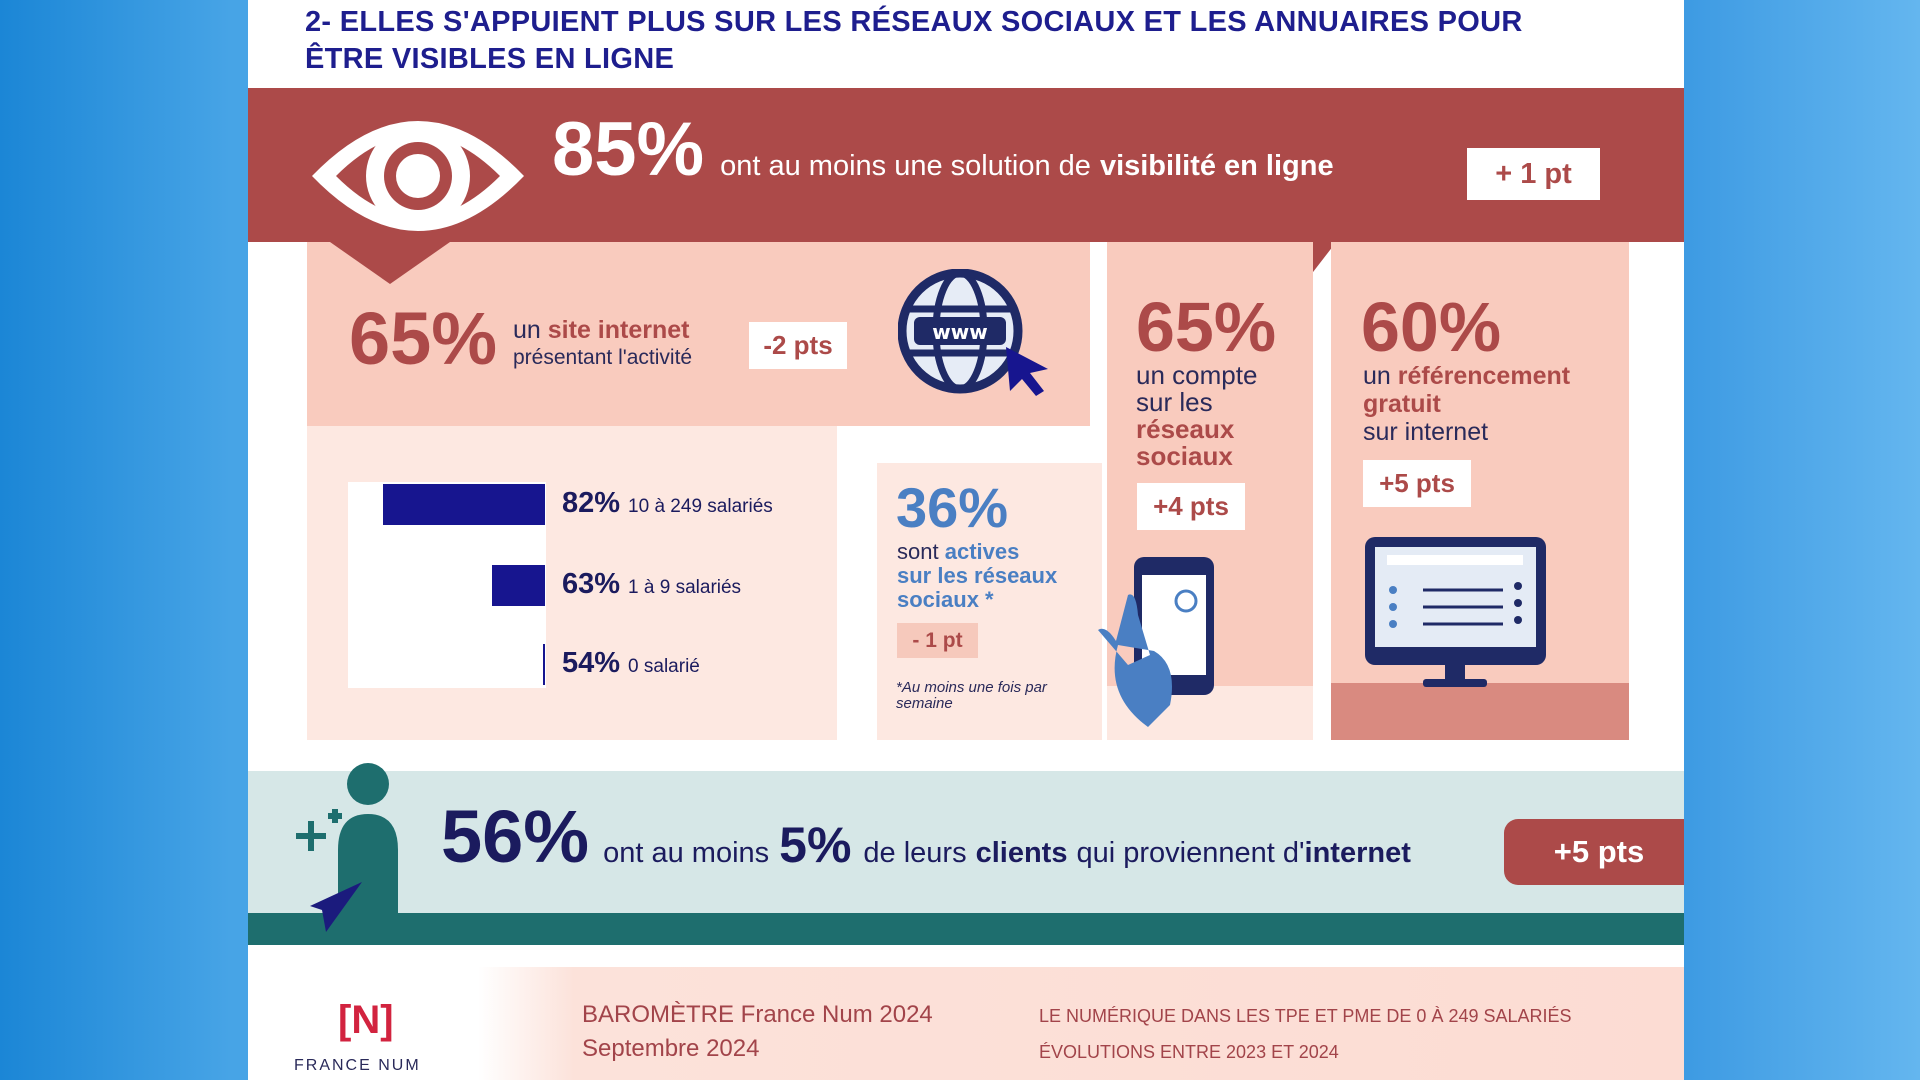 The width and height of the screenshot is (1920, 1080). I want to click on smartphone-icon, so click(1156, 642).